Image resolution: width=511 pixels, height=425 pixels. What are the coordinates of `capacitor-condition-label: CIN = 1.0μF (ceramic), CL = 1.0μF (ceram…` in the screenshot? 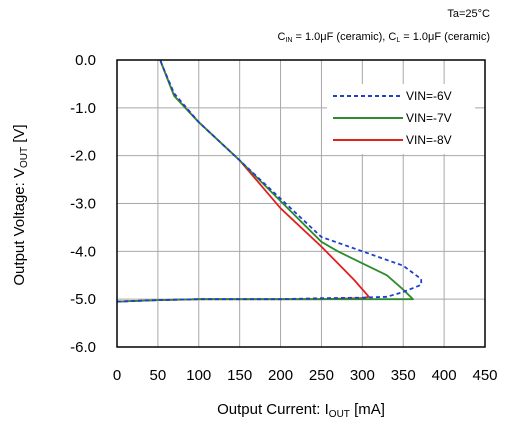 It's located at (384, 37).